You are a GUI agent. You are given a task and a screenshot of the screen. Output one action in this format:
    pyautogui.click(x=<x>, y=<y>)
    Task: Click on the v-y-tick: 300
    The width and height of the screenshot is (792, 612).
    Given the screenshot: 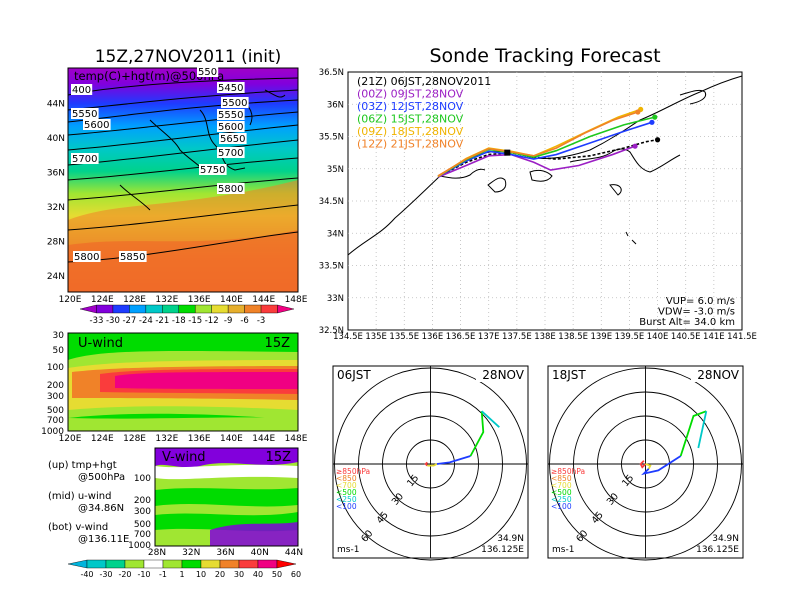 What is the action you would take?
    pyautogui.click(x=142, y=512)
    